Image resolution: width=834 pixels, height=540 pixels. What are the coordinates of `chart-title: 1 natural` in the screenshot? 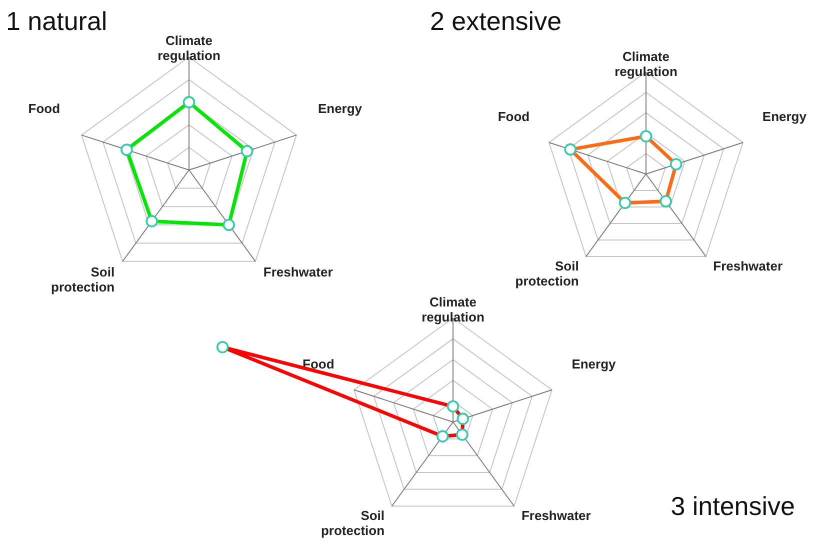 It's located at (57, 21).